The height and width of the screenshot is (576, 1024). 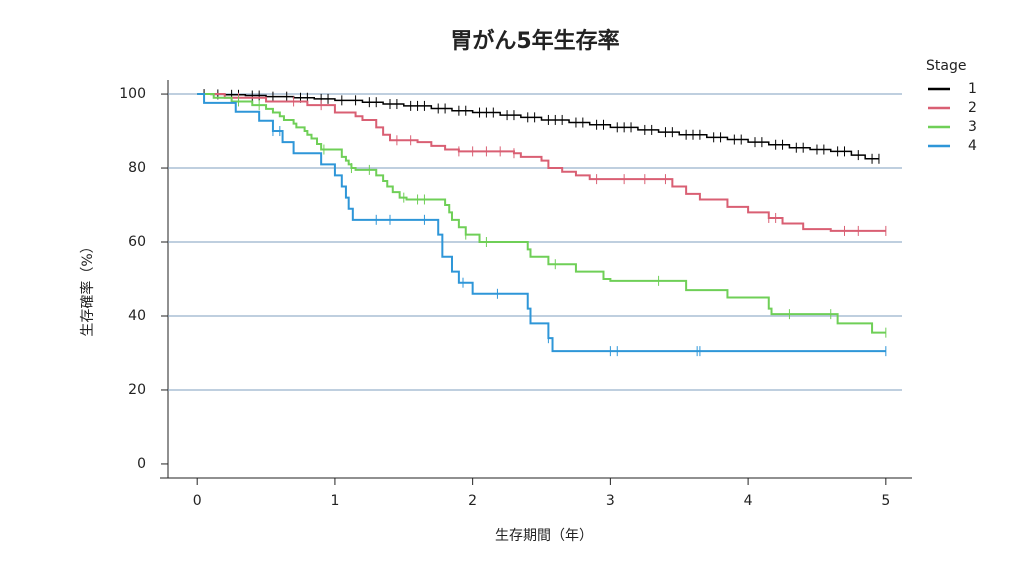 What do you see at coordinates (946, 66) in the screenshot?
I see `legend-title: Stage` at bounding box center [946, 66].